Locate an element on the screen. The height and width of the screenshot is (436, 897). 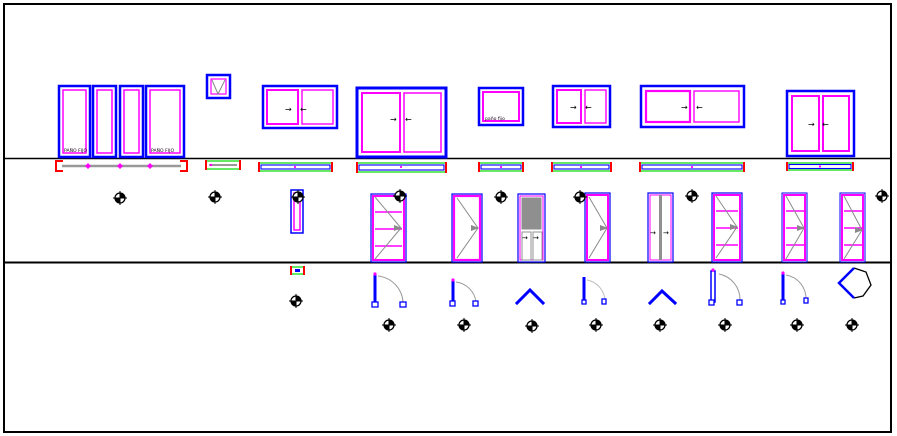
small-window-plan is located at coordinates (223, 165).